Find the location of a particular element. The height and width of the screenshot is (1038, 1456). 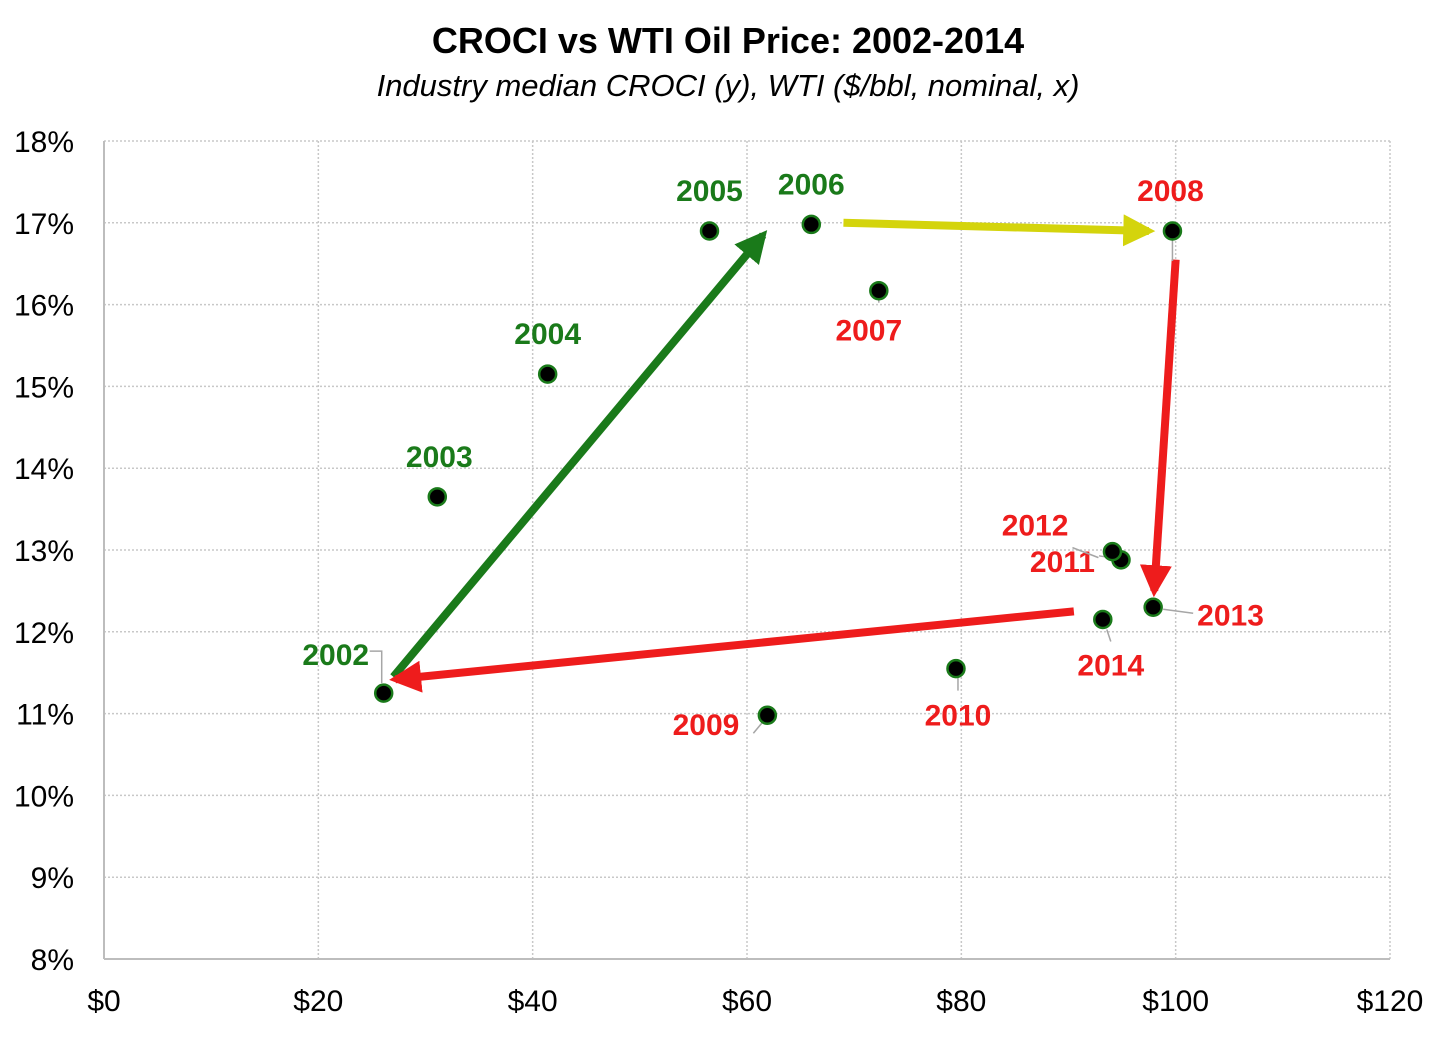

data-point-2005 is located at coordinates (709, 231).